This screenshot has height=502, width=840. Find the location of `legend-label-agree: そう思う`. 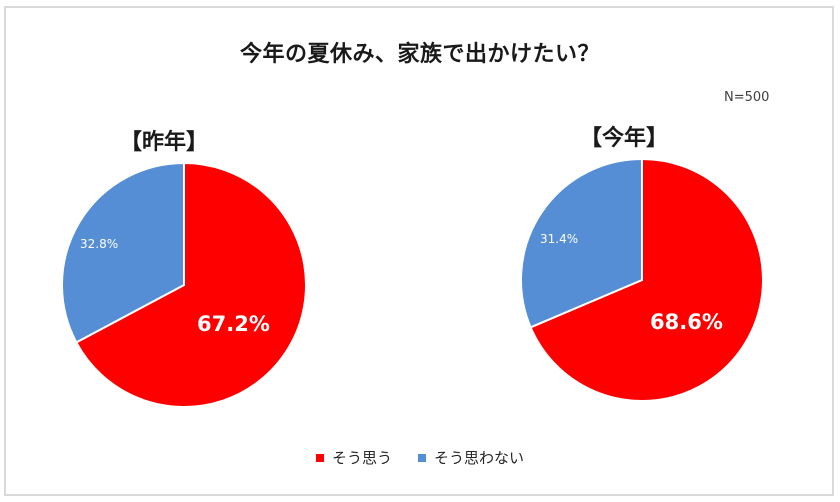

legend-label-agree: そう思う is located at coordinates (361, 458).